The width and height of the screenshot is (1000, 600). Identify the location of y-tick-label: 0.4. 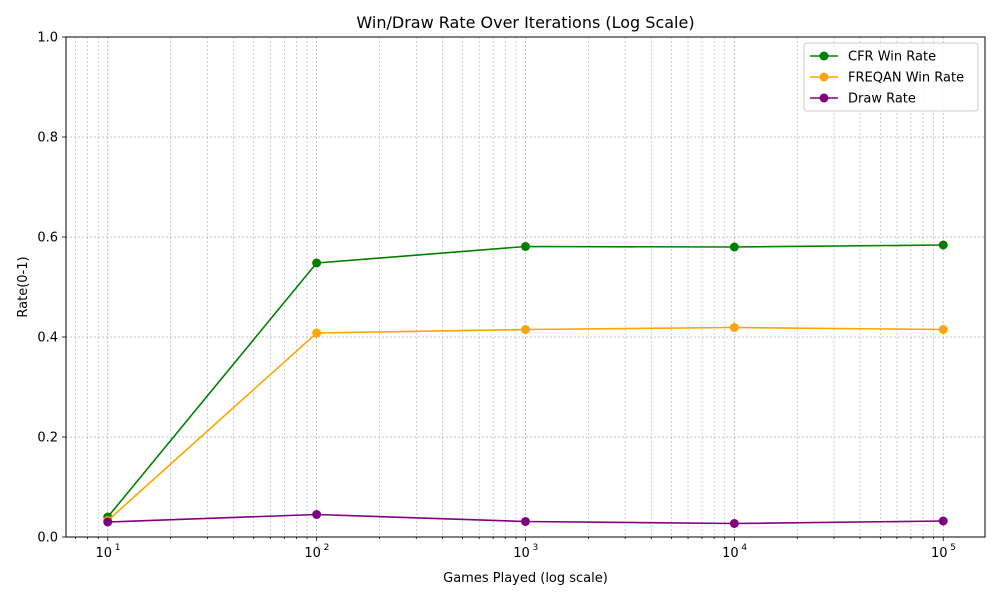
(47, 338).